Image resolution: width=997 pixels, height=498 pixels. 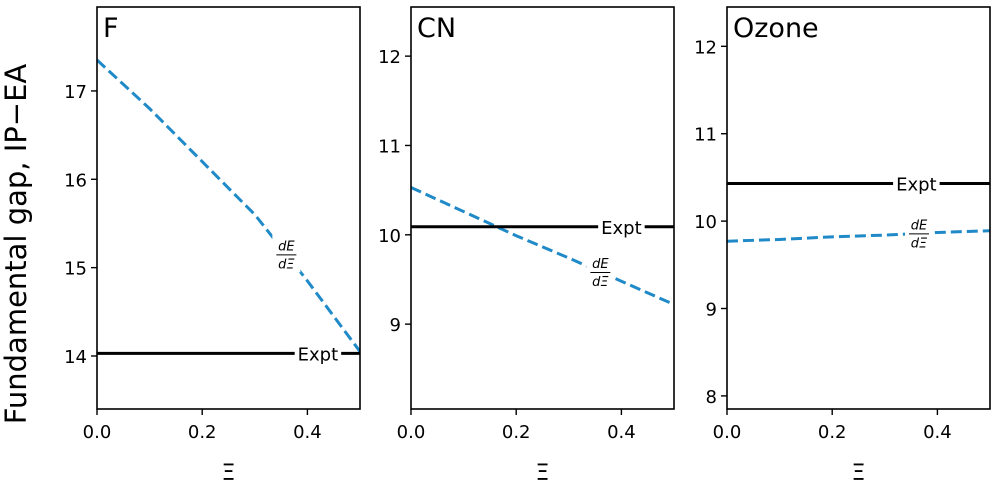 What do you see at coordinates (75, 269) in the screenshot?
I see `y-tick-label: 15` at bounding box center [75, 269].